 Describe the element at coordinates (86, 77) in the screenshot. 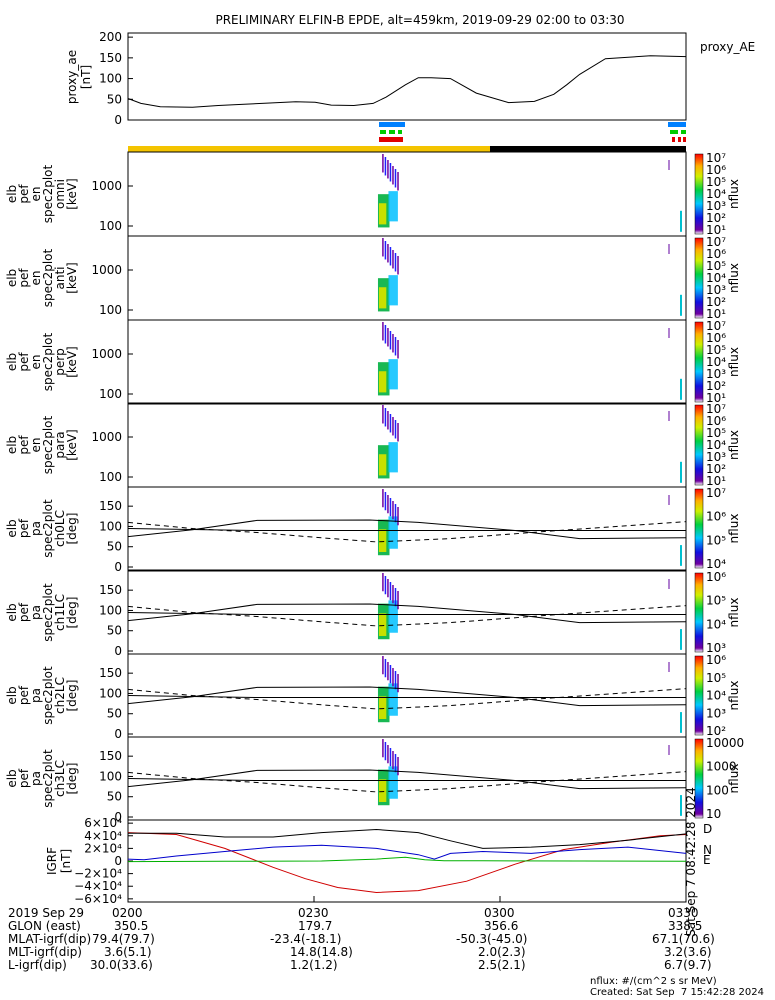

I see `proxy-ae-unit: [nT]` at that location.